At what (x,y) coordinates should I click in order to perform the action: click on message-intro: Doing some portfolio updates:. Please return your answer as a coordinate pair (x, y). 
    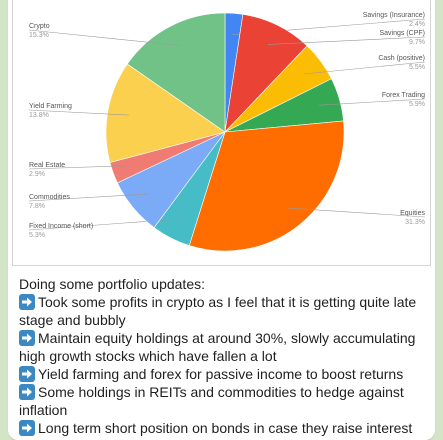
    Looking at the image, I should click on (112, 284).